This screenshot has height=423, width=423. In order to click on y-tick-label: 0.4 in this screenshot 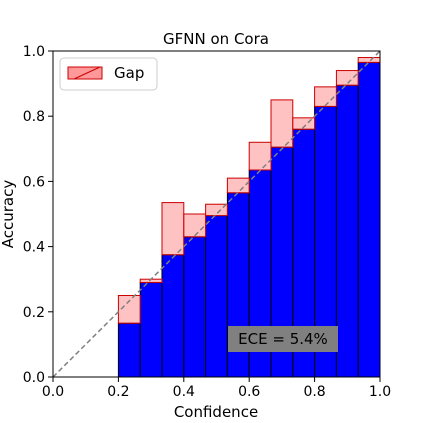, I will do `click(34, 248)`.